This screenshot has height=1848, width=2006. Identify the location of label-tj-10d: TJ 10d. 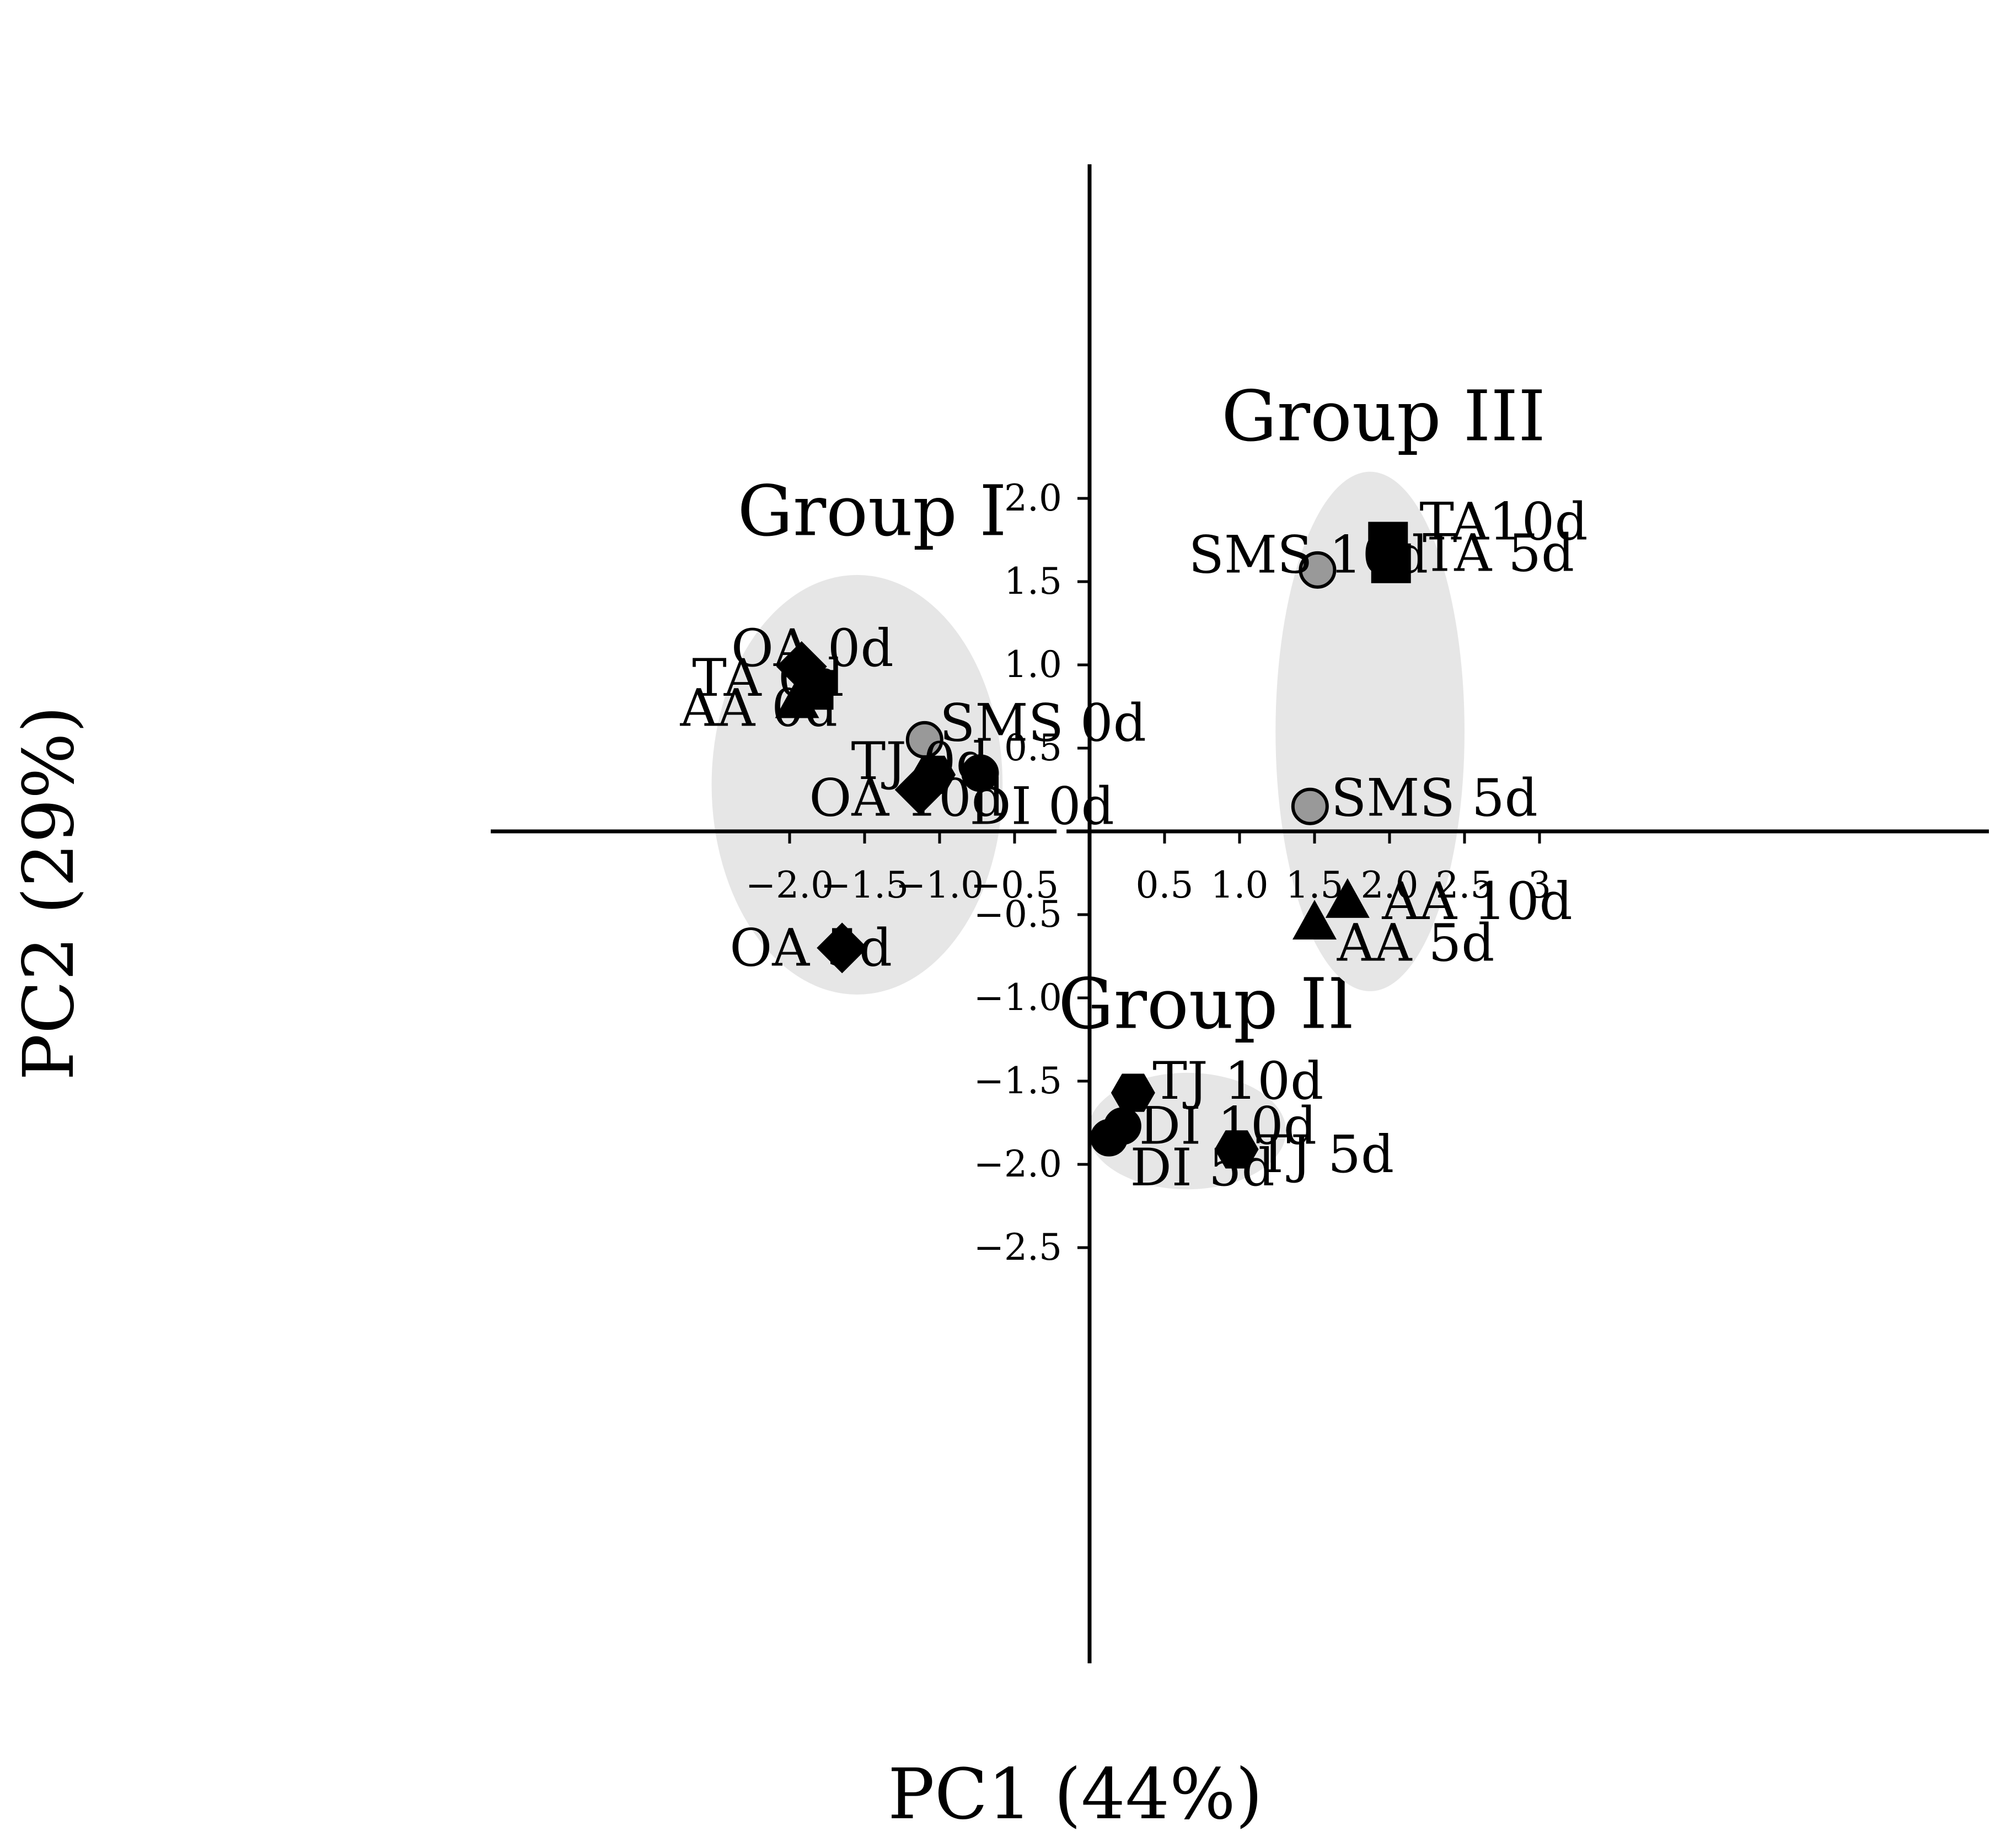
(1237, 1081).